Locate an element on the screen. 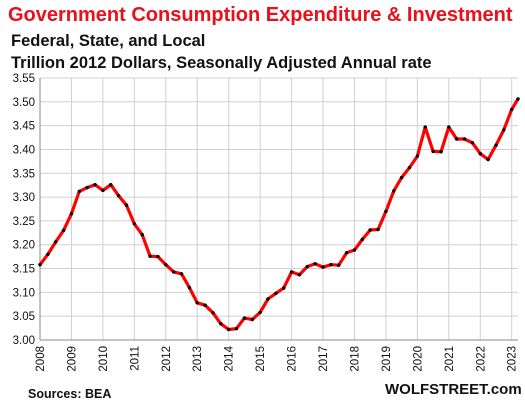 This screenshot has width=525, height=409. source-note: Sources: BEA is located at coordinates (70, 394).